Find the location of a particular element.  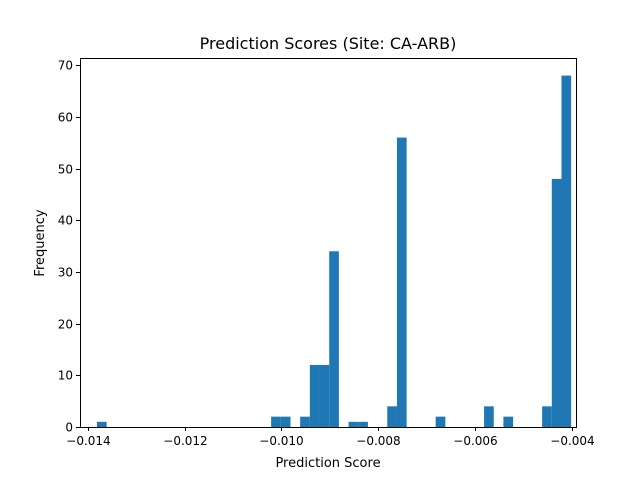

x-axis-label: Prediction Score is located at coordinates (327, 463).